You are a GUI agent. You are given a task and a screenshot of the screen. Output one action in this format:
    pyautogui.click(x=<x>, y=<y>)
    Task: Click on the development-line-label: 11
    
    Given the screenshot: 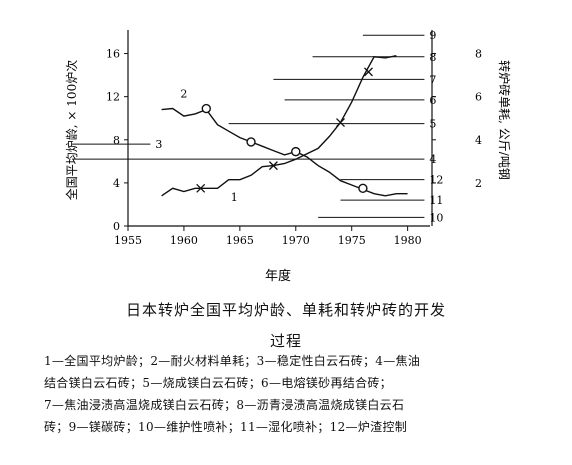 What is the action you would take?
    pyautogui.click(x=436, y=200)
    